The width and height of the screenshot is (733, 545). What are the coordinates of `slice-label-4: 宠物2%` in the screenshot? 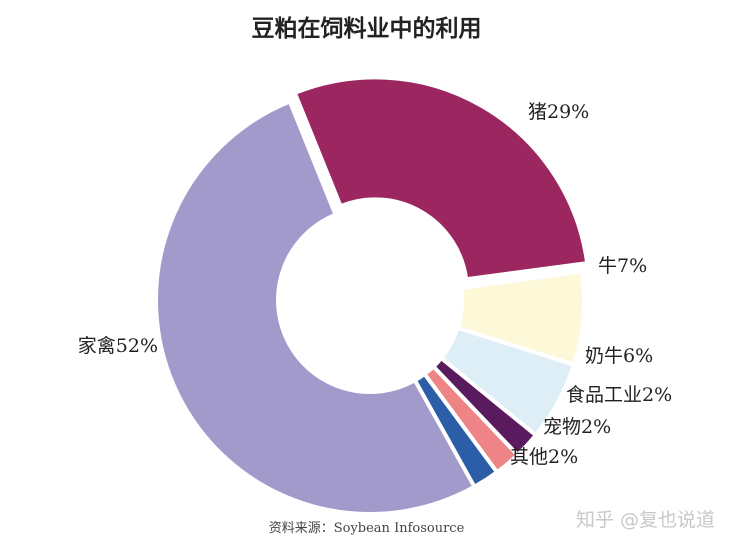 It's located at (577, 427).